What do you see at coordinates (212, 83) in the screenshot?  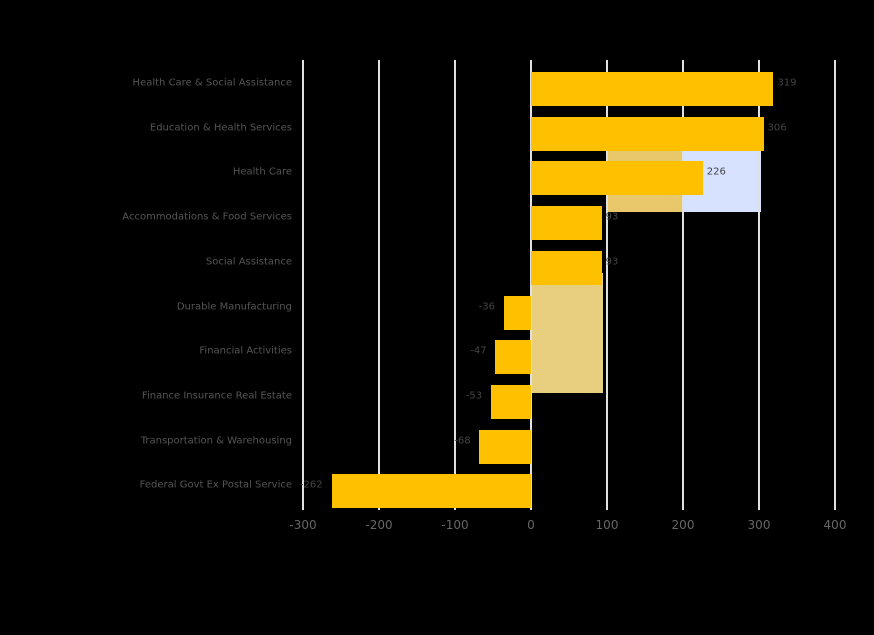 I see `category-label: Health Care & Social Assistance` at bounding box center [212, 83].